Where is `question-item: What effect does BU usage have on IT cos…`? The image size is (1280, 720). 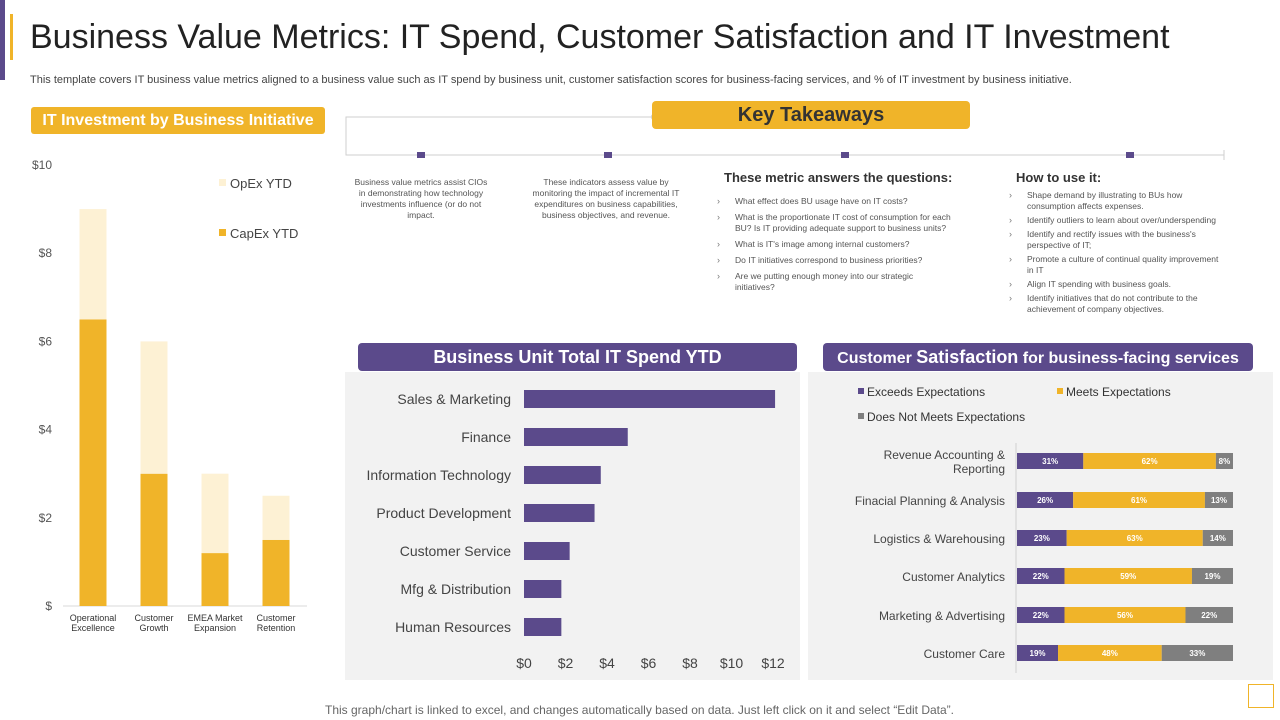 question-item: What effect does BU usage have on IT cos… is located at coordinates (835, 201).